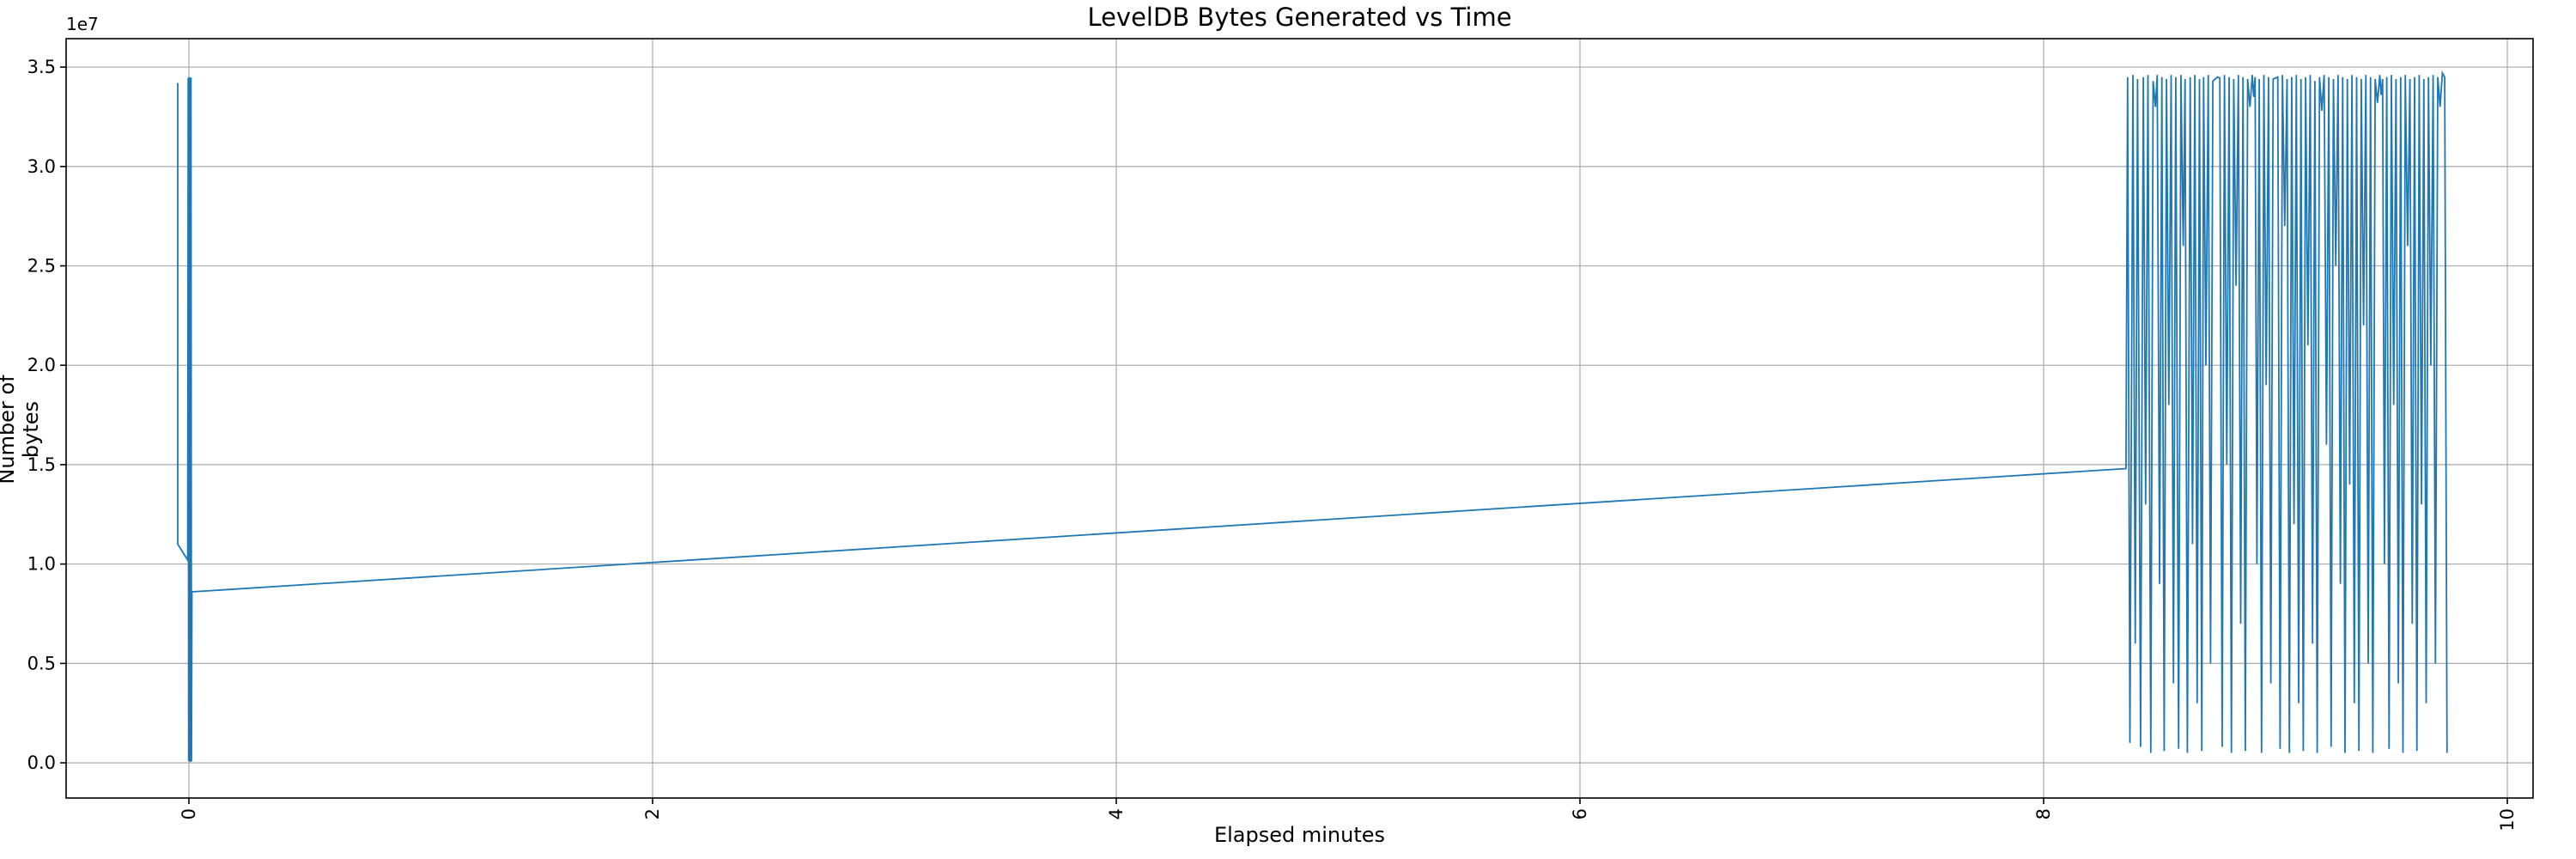 The width and height of the screenshot is (2576, 859). I want to click on y-tick-label: 3.0, so click(41, 167).